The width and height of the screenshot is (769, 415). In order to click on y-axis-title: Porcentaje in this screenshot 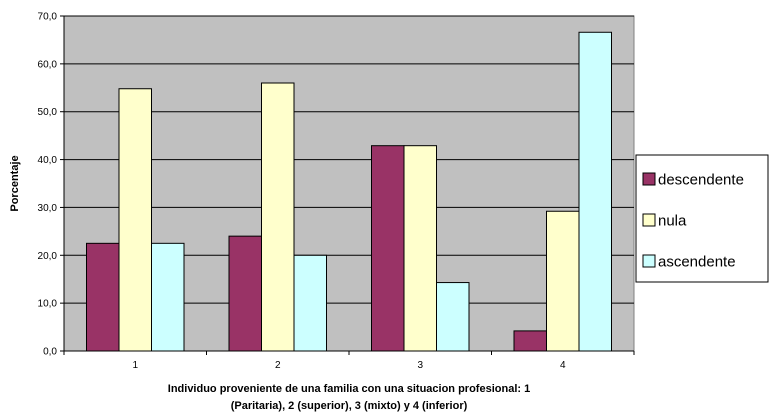, I will do `click(15, 183)`.